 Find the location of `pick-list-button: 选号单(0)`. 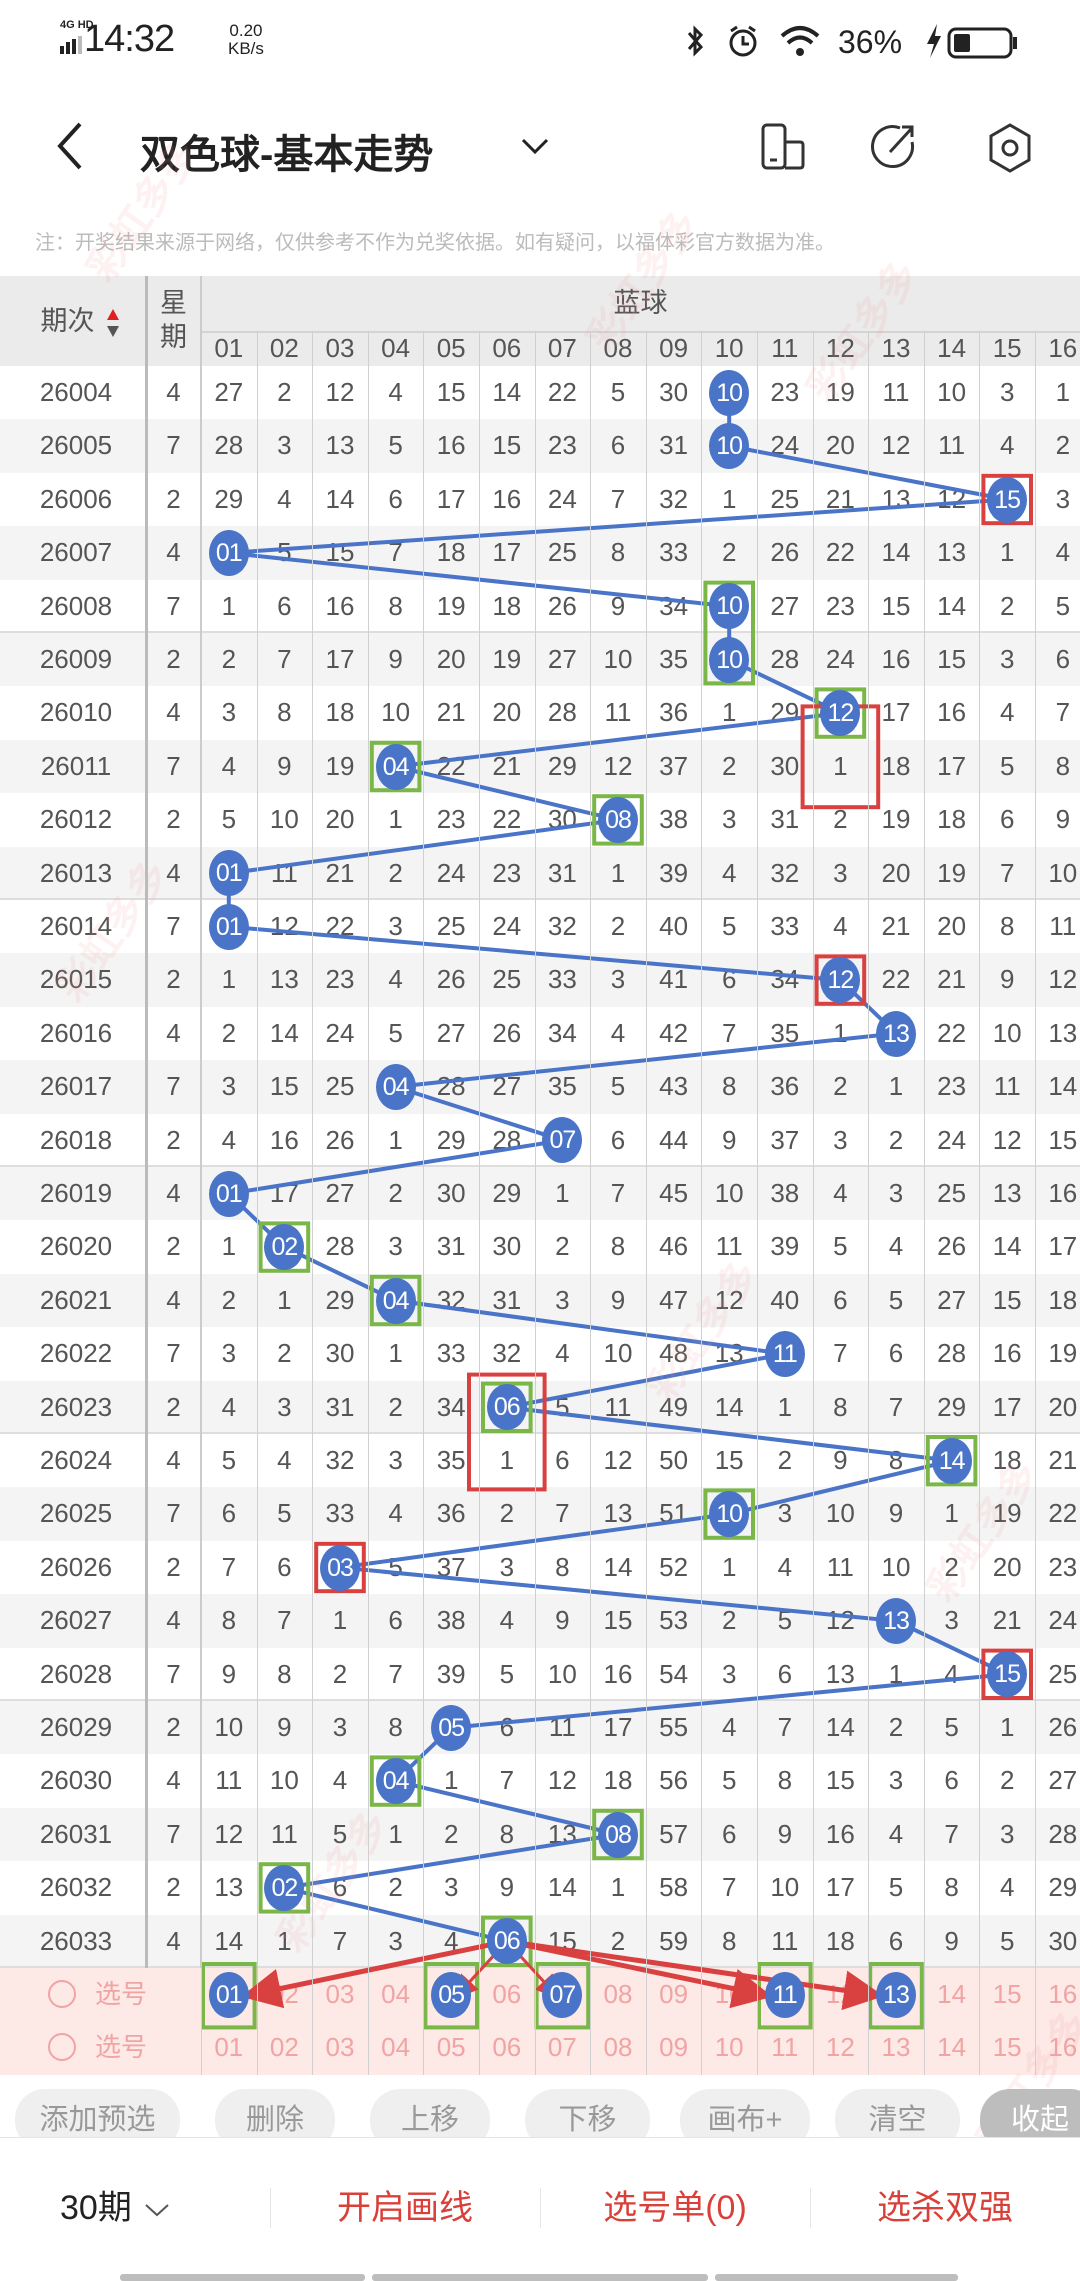

pick-list-button: 选号单(0) is located at coordinates (675, 2208).